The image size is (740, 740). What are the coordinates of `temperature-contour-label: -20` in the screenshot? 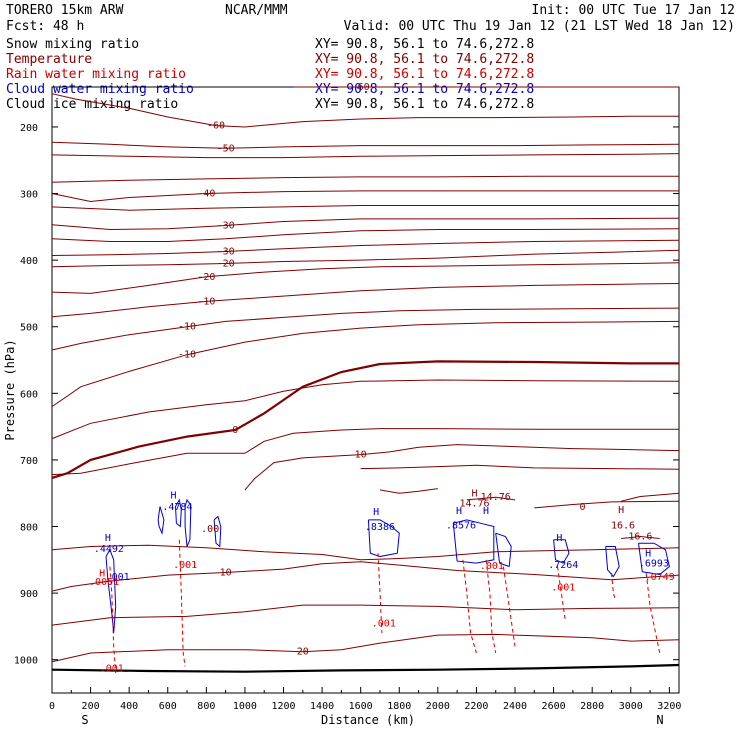 It's located at (226, 263).